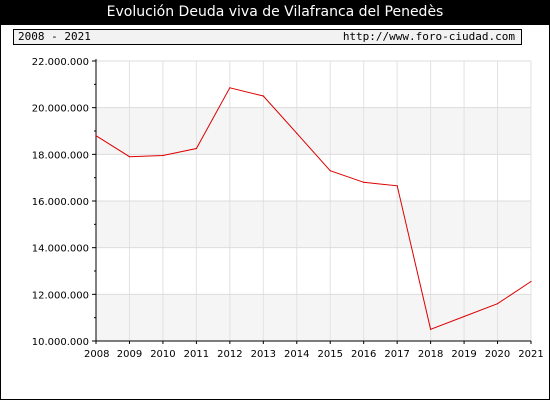 The height and width of the screenshot is (400, 550). I want to click on y-tick-label: 14.000.000, so click(60, 249).